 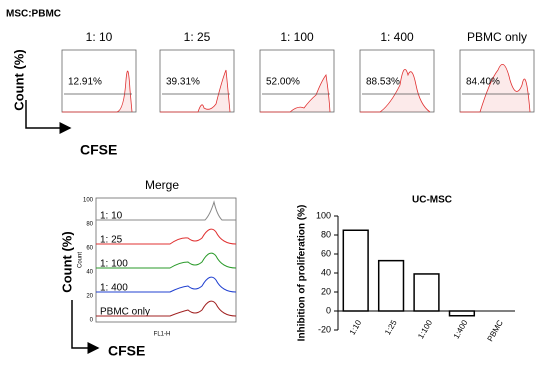 What do you see at coordinates (33, 14) in the screenshot?
I see `figure-label: MSC:PBMC` at bounding box center [33, 14].